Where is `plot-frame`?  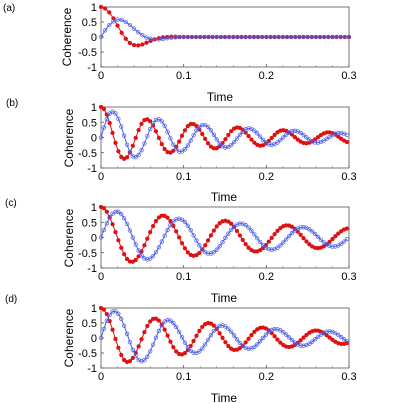 plot-frame is located at coordinates (225, 237).